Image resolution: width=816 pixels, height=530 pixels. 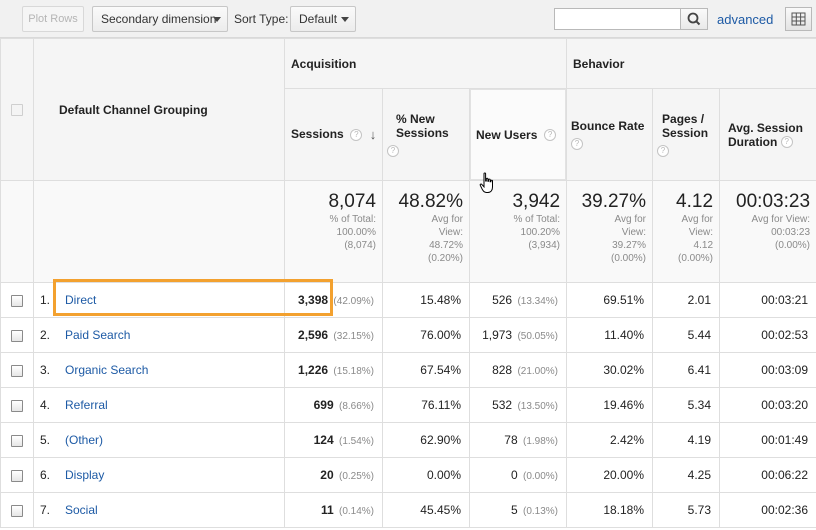 I want to click on new-users-value: 532, so click(x=502, y=405).